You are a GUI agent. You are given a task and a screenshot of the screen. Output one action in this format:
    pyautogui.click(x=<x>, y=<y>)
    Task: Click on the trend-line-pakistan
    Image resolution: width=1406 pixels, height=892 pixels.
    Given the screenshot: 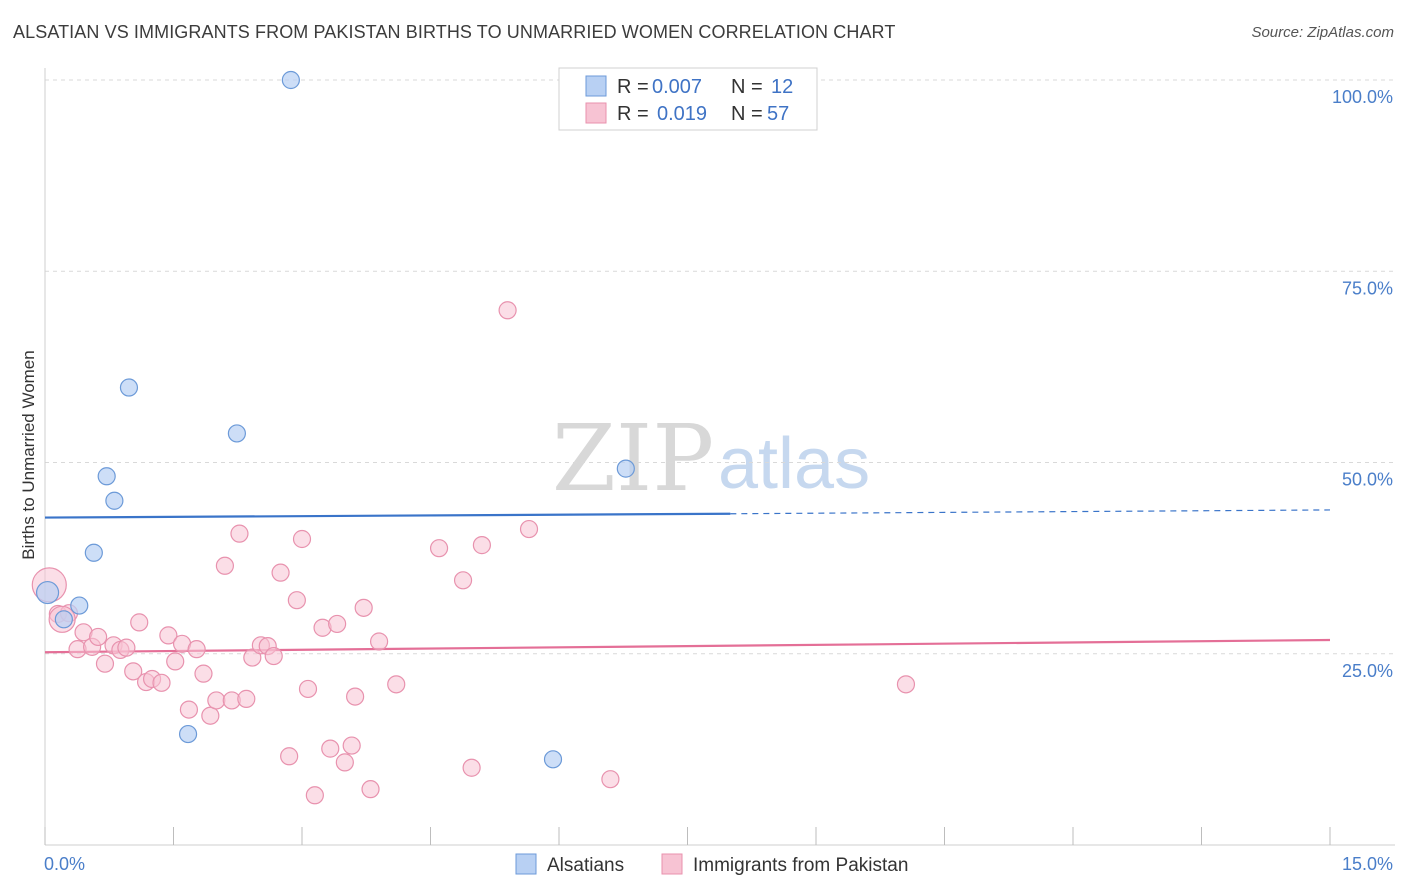 What is the action you would take?
    pyautogui.click(x=687, y=646)
    